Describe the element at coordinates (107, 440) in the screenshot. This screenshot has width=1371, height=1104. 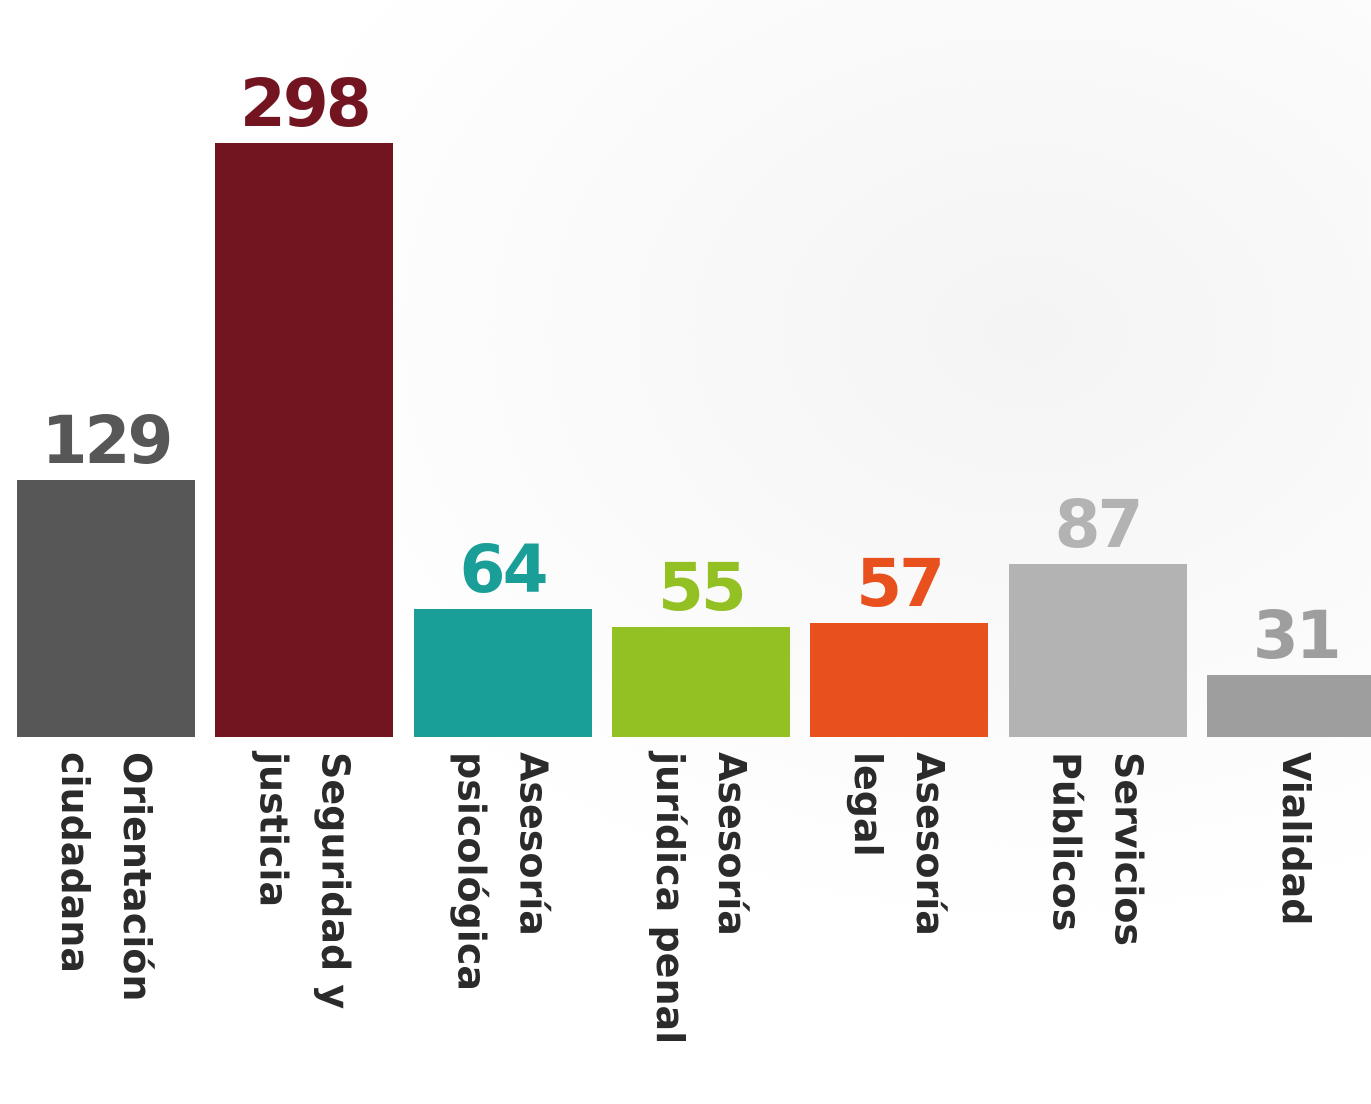
I see `value-label: 129` at that location.